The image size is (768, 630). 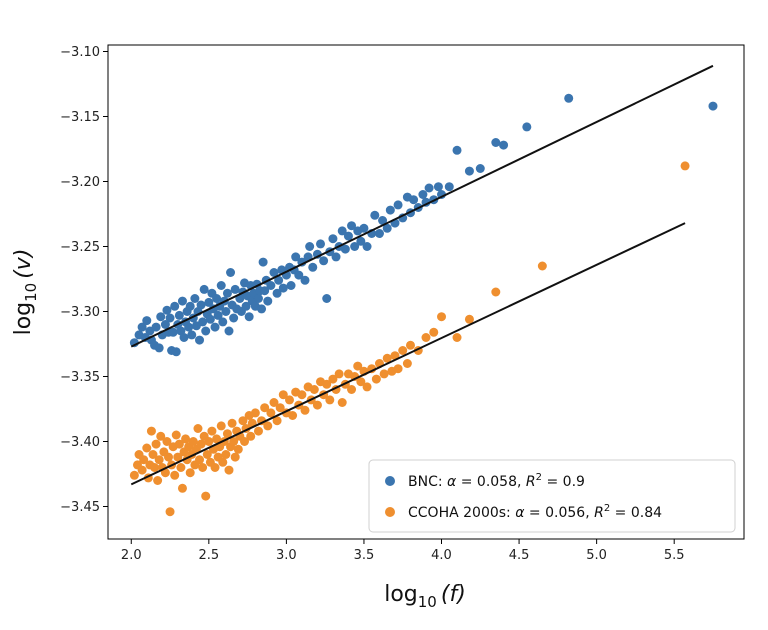 What do you see at coordinates (485, 481) in the screenshot?
I see `legend-item-bnc: BNC: α = 0.058, R2 = 0.9` at bounding box center [485, 481].